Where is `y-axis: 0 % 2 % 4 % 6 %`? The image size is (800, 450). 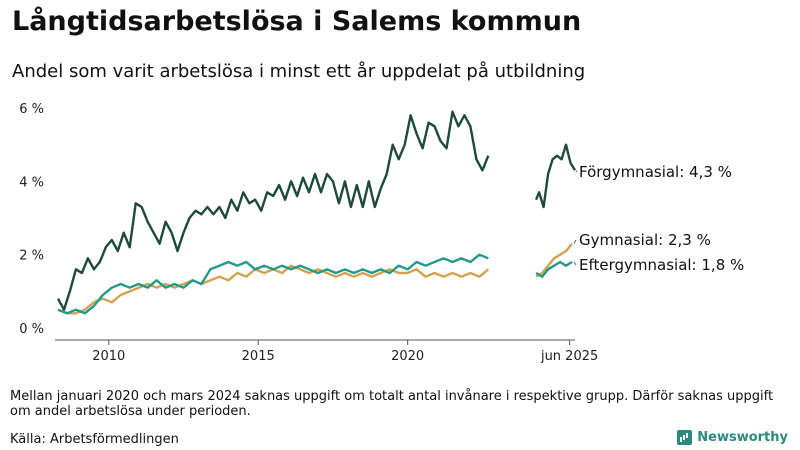
y-axis: 0 % 2 % 4 % 6 % is located at coordinates (31, 219).